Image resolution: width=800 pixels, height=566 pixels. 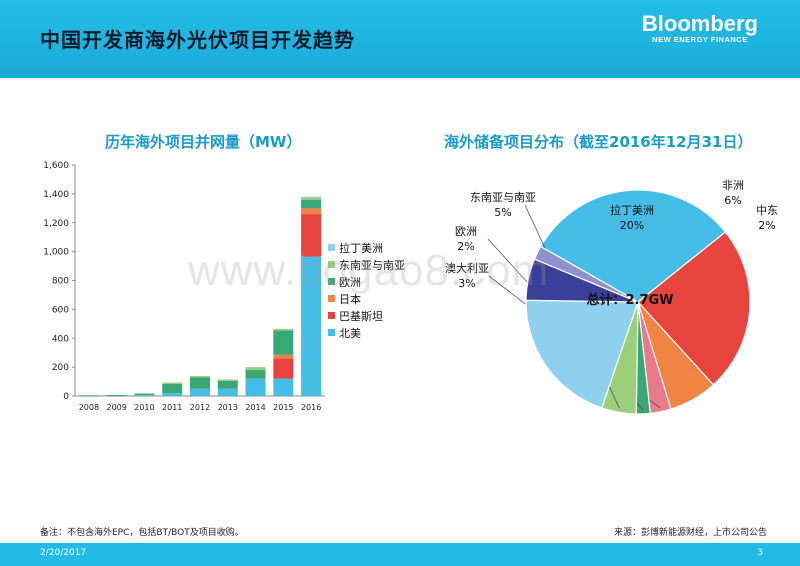 What do you see at coordinates (733, 185) in the screenshot?
I see `slice-name-label: 非洲` at bounding box center [733, 185].